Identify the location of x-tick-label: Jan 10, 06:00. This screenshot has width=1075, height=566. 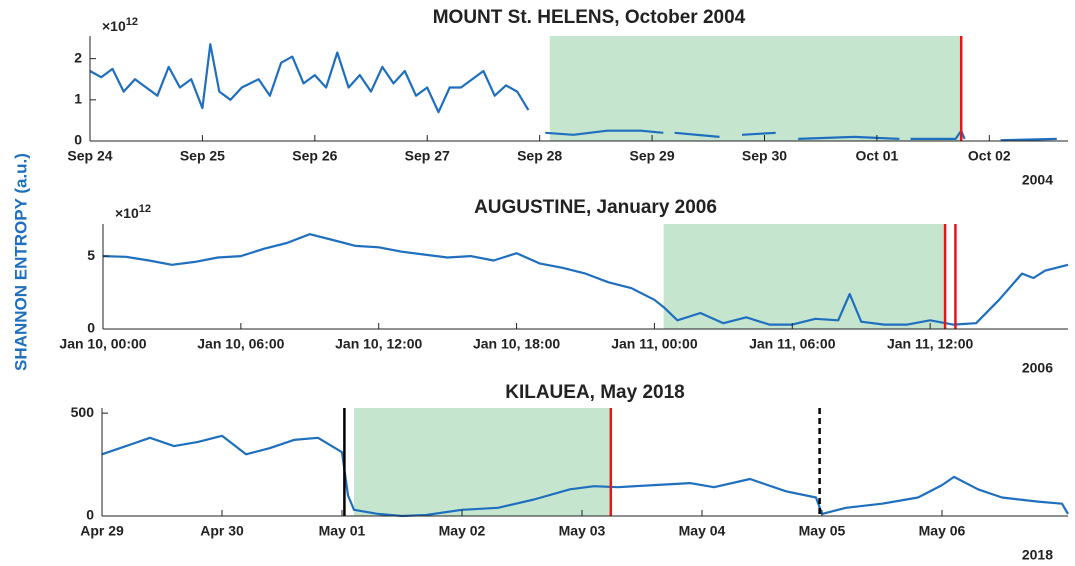
(240, 344).